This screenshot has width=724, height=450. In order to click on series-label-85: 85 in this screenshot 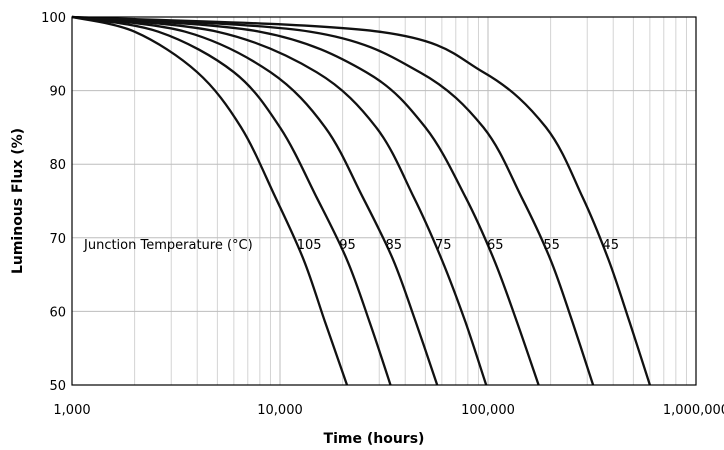, I will do `click(393, 245)`.